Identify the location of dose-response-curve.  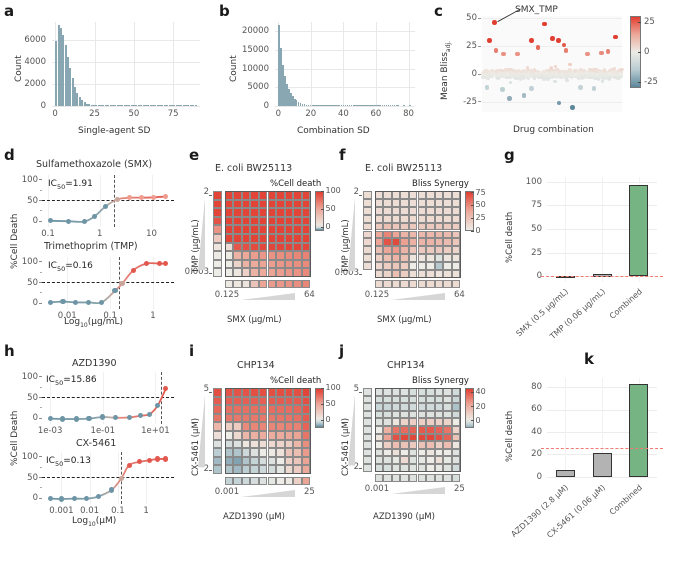
(108, 209).